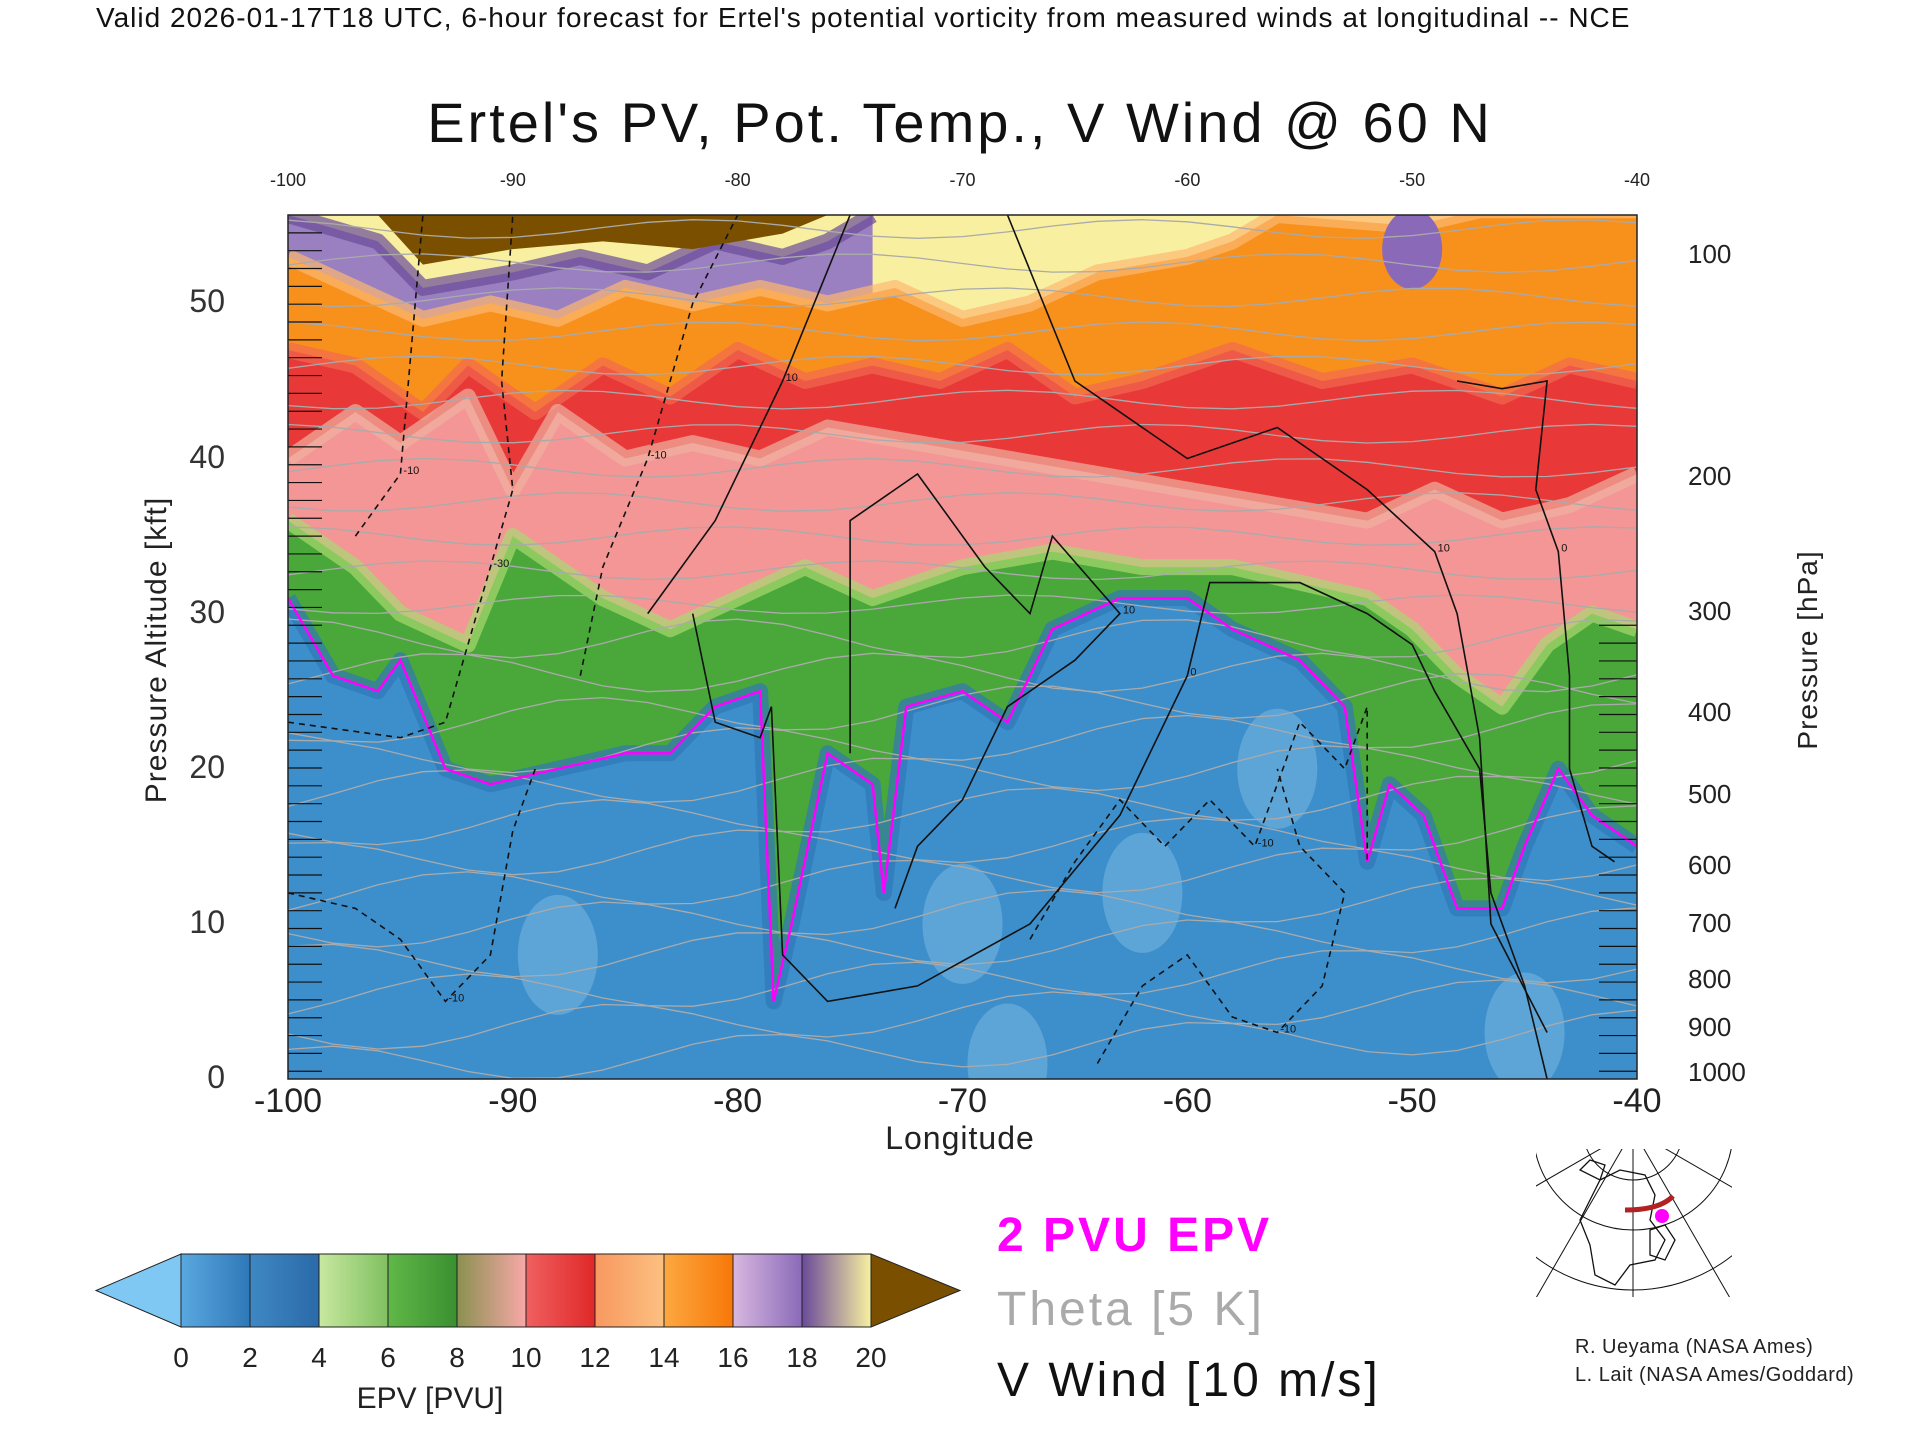 The width and height of the screenshot is (1920, 1440). I want to click on y-tick-label: 40, so click(207, 456).